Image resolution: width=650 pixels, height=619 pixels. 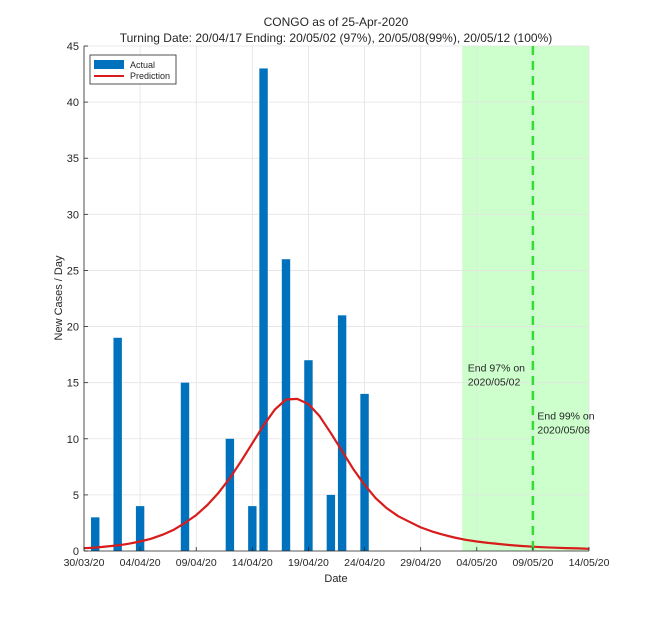 I want to click on y-tick-label: 45, so click(x=73, y=47).